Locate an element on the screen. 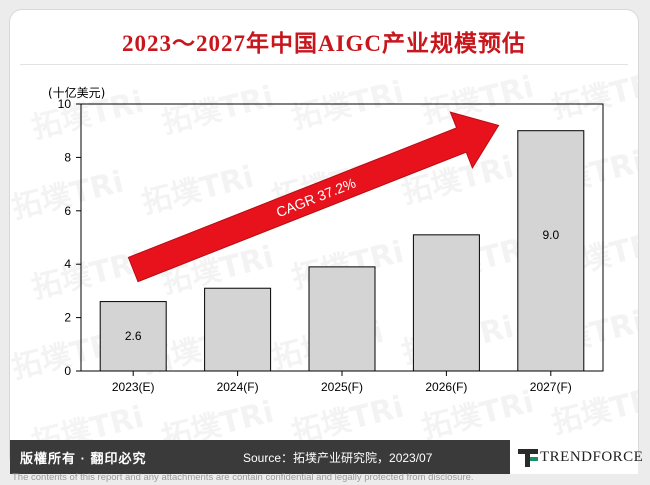 This screenshot has height=485, width=650. y-tick-label: 10 is located at coordinates (65, 104).